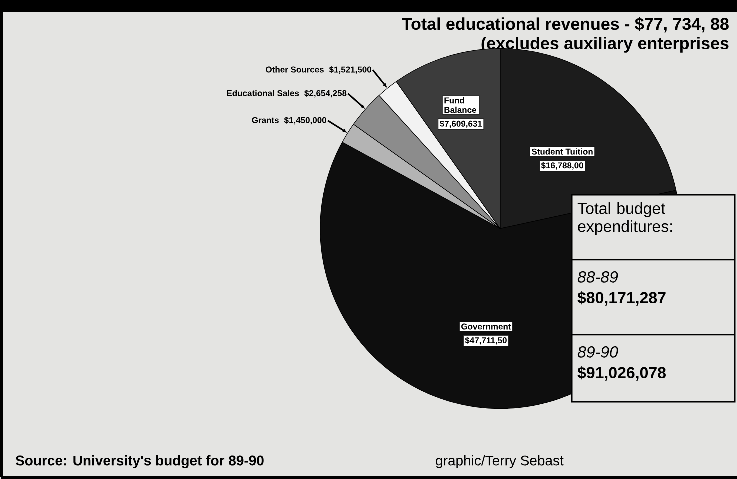 This screenshot has width=737, height=479. Describe the element at coordinates (486, 341) in the screenshot. I see `data-label: $47,711,50` at that location.